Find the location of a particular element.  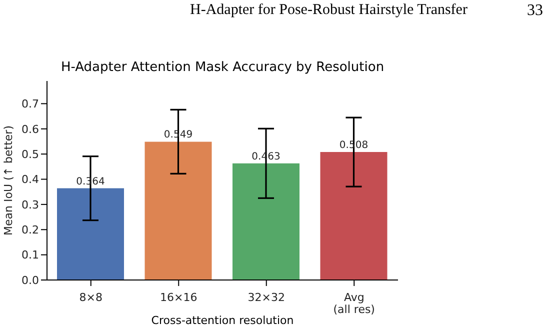

text: H-Adapter for Pose-Robust Hairstyle Transfer is located at coordinates (329, 10).